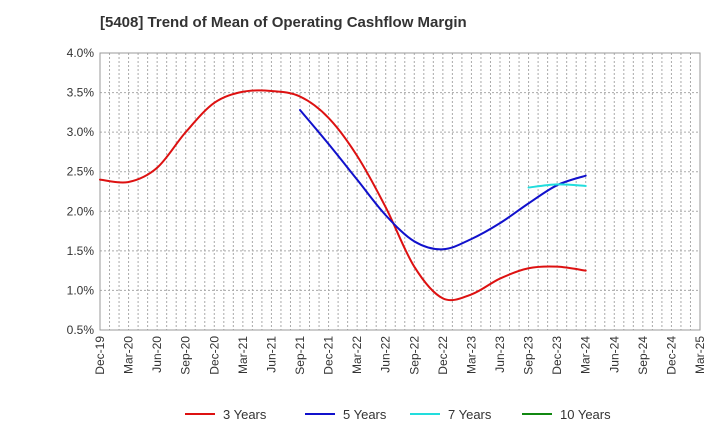  Describe the element at coordinates (81, 172) in the screenshot. I see `y-tick-label: 2.5%` at that location.